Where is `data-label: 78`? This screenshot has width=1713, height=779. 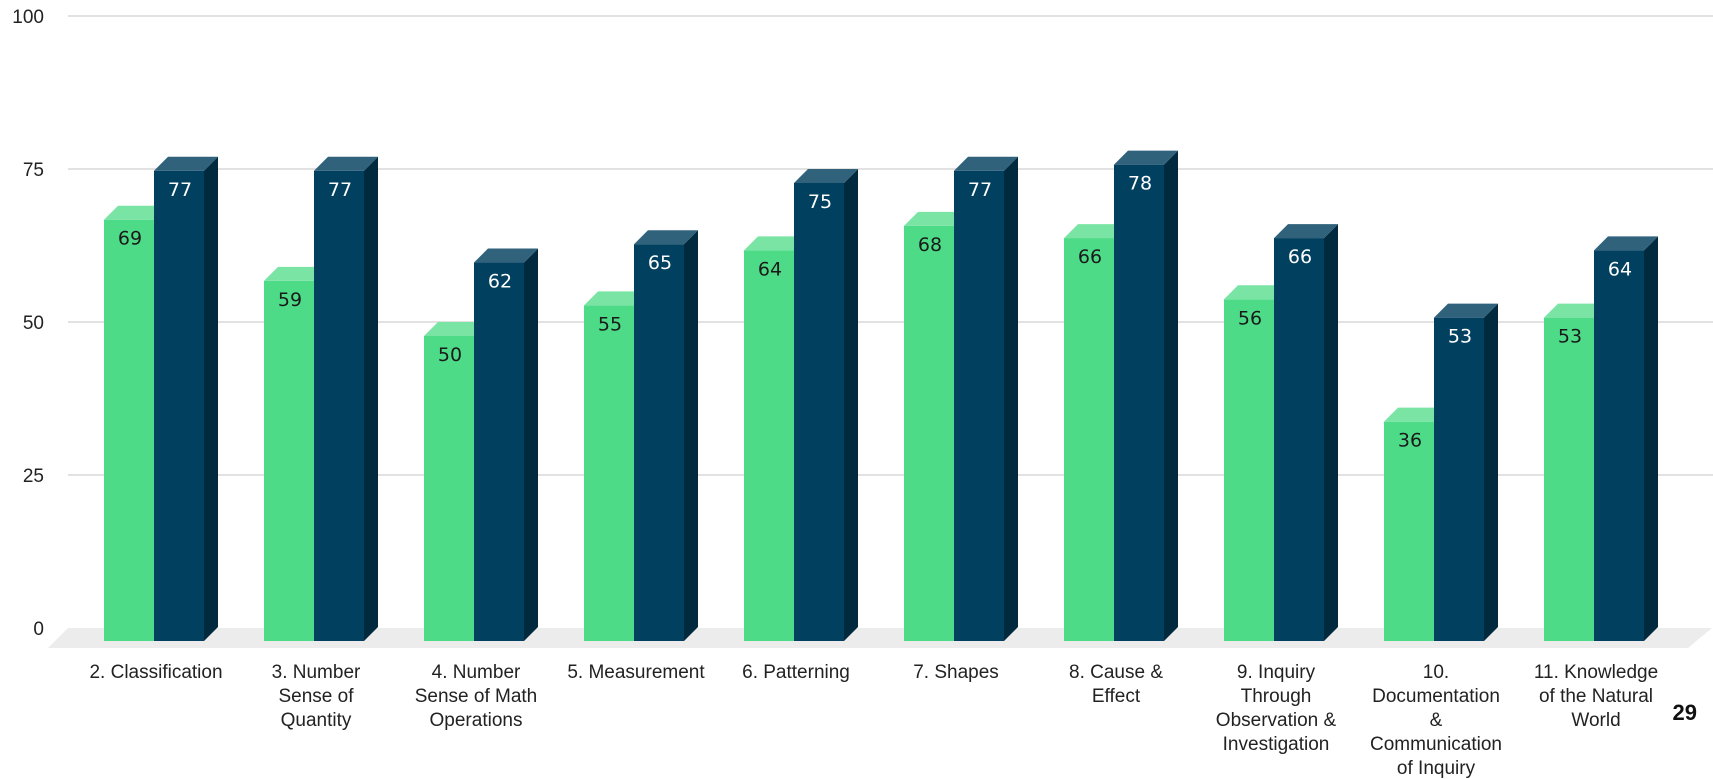 data-label: 78 is located at coordinates (1140, 184).